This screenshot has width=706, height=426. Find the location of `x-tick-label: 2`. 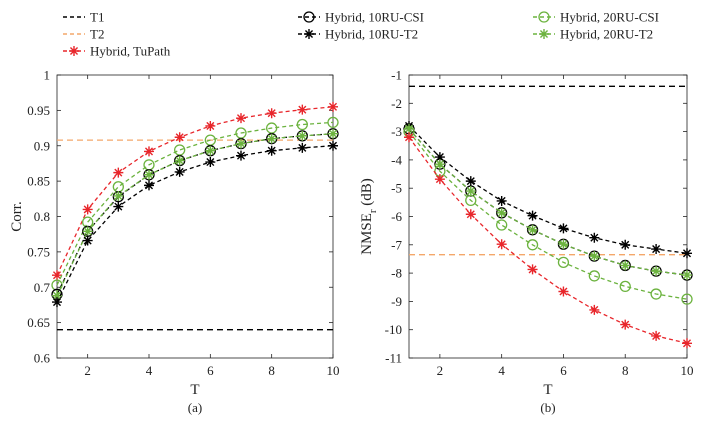

x-tick-label: 2 is located at coordinates (87, 370).